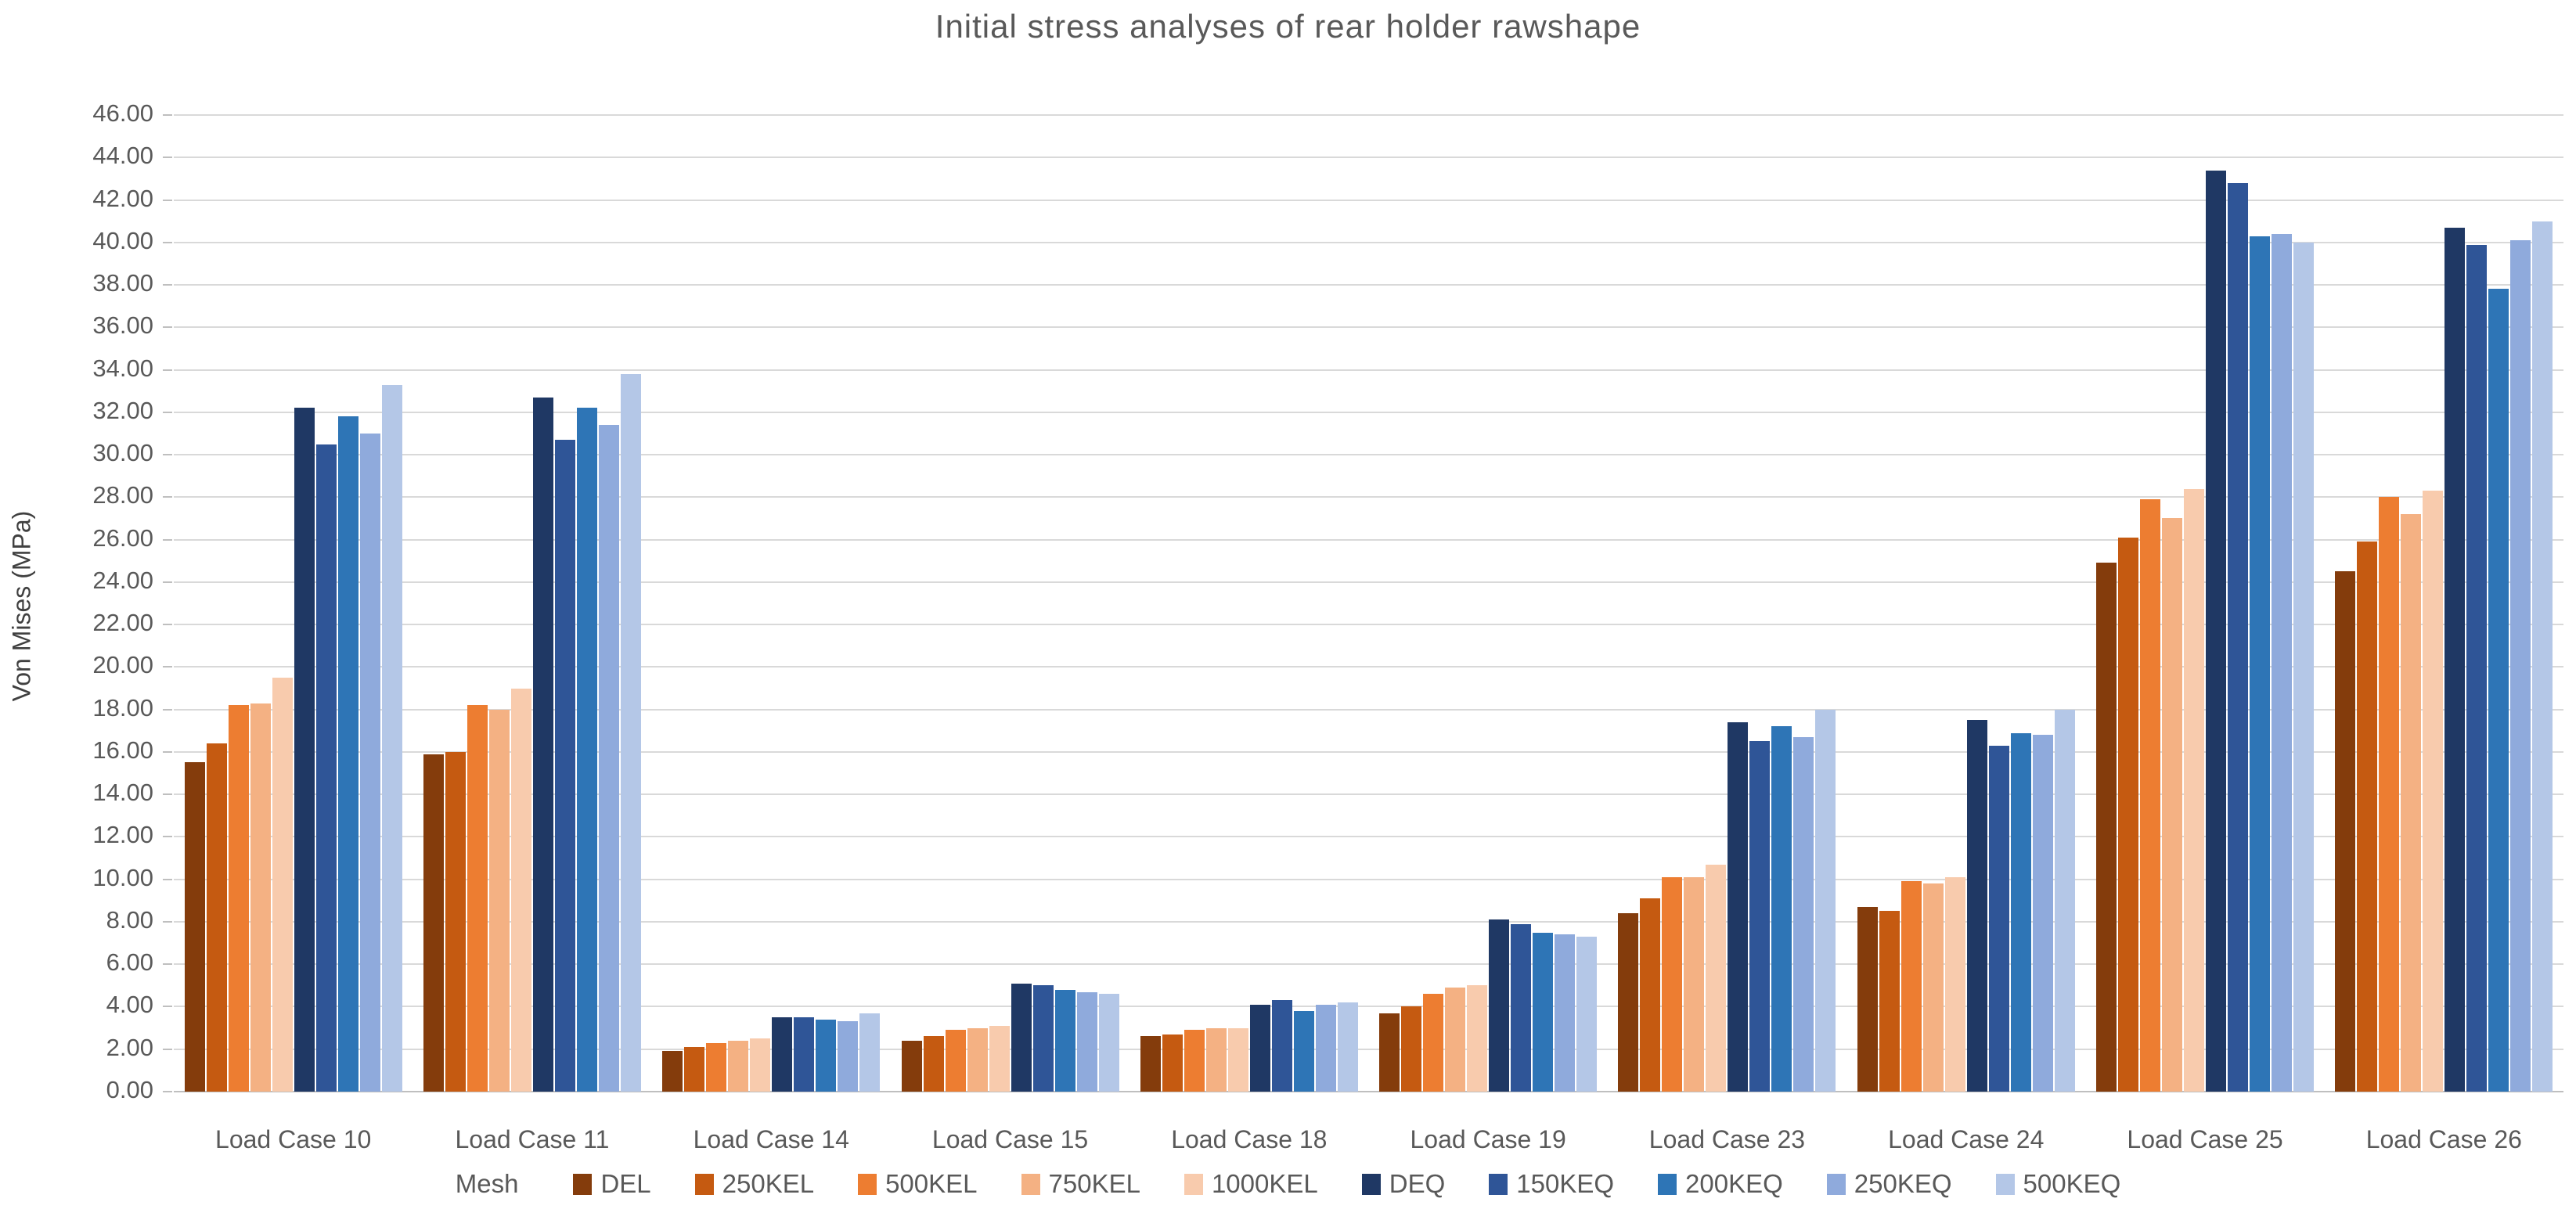  Describe the element at coordinates (1727, 1139) in the screenshot. I see `x-axis-label-load-case-23: Load Case 23` at that location.